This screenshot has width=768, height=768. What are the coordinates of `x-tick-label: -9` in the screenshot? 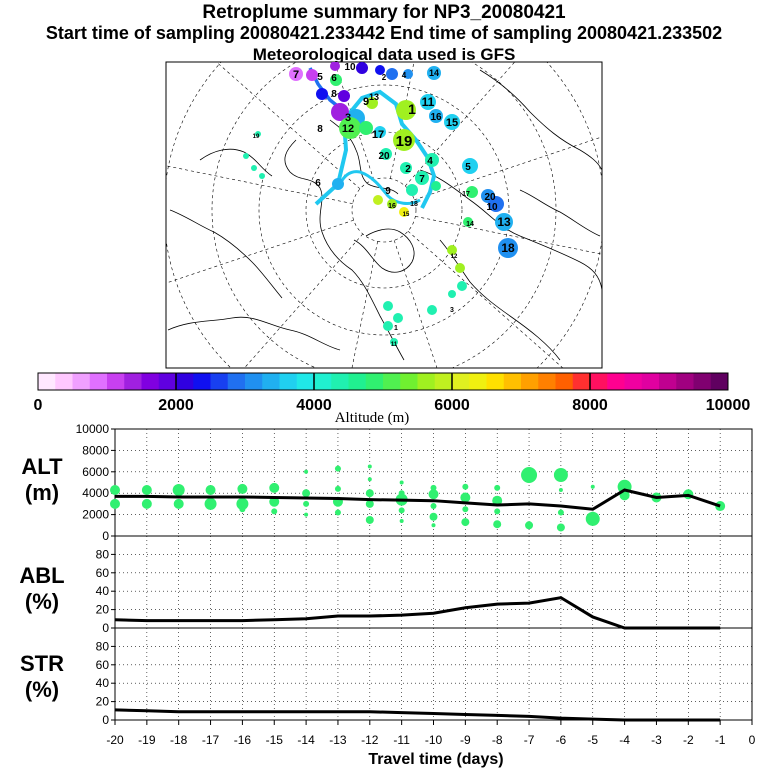 It's located at (465, 740).